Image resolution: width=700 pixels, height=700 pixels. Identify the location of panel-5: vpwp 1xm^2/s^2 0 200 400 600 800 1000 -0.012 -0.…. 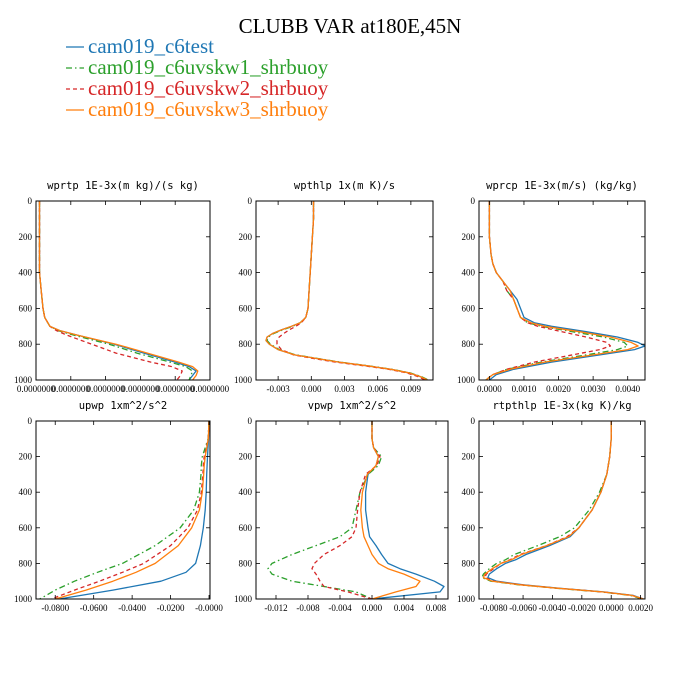
(341, 506).